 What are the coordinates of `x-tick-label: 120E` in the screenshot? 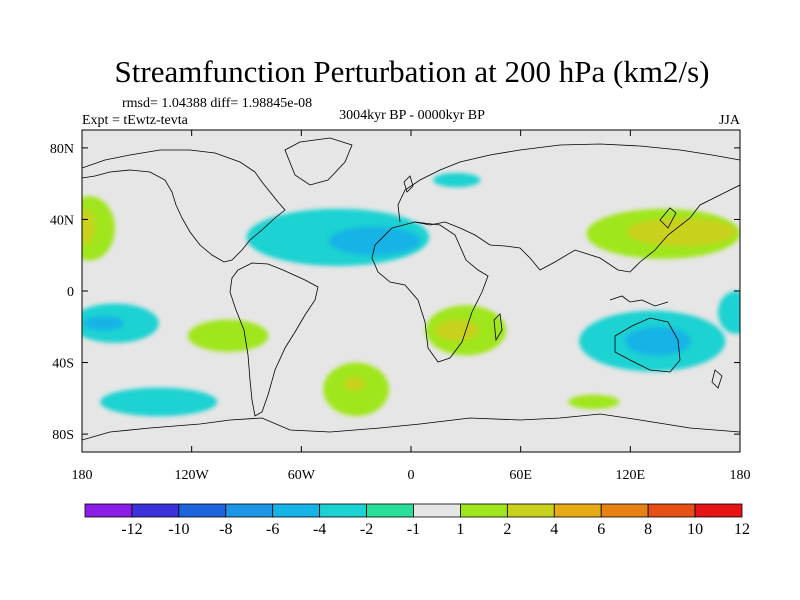 It's located at (631, 475).